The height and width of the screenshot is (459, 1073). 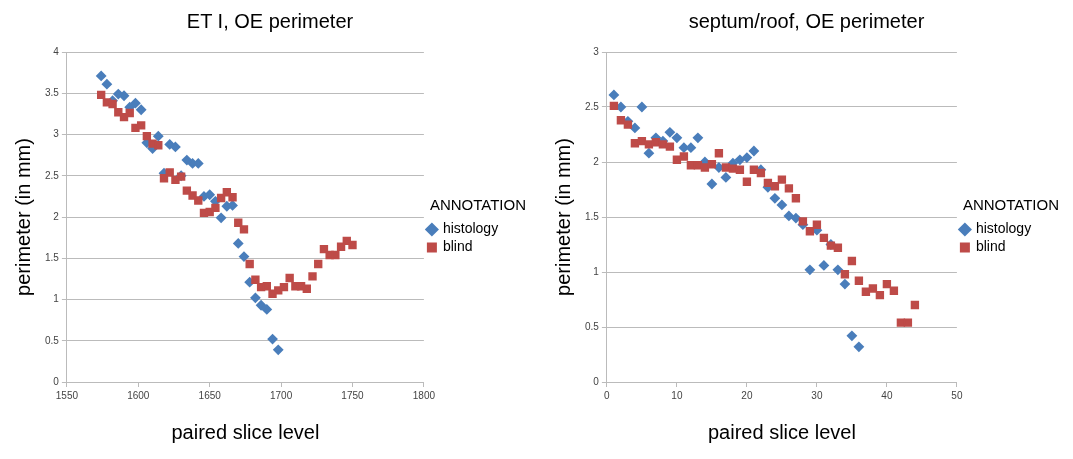 I want to click on x-tick-label: 1600, so click(x=138, y=395).